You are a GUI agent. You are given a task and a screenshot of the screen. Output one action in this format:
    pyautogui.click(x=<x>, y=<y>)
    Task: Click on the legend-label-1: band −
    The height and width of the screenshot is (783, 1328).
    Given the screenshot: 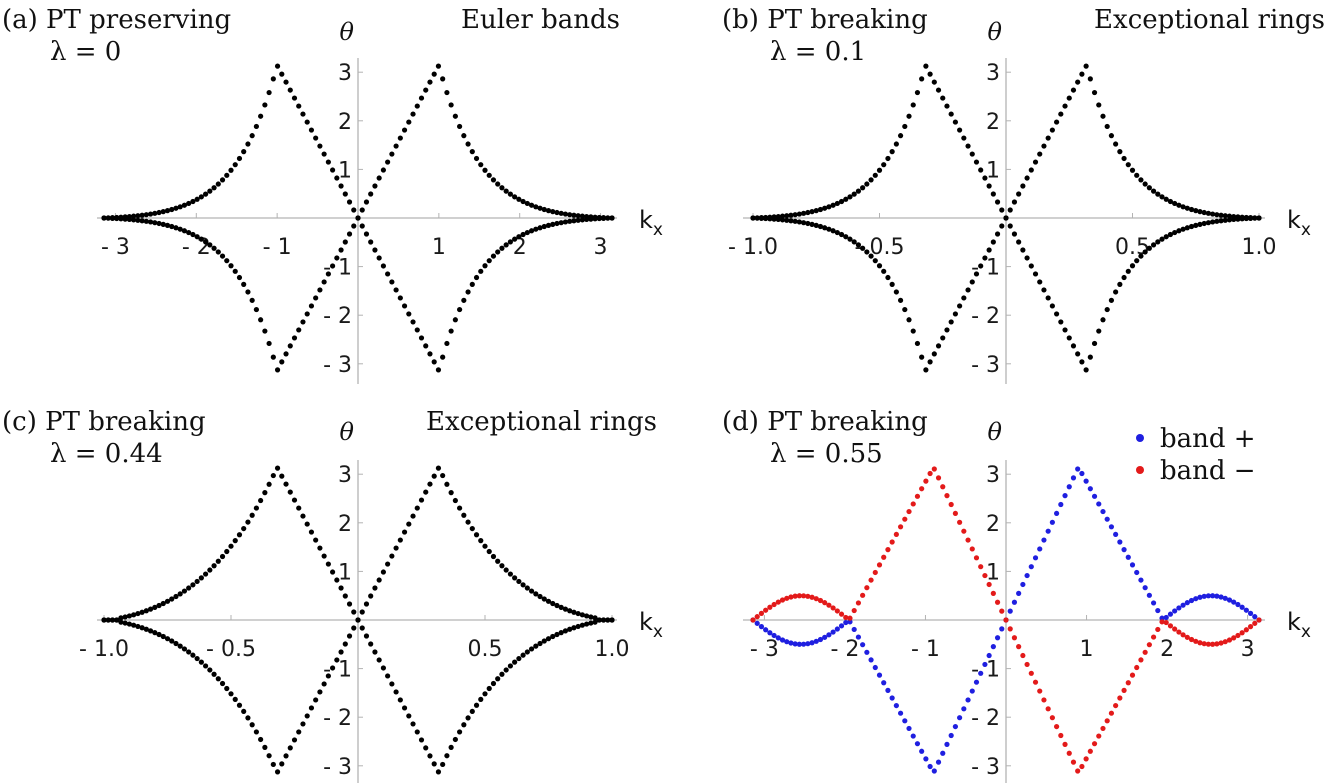 What is the action you would take?
    pyautogui.click(x=1208, y=471)
    